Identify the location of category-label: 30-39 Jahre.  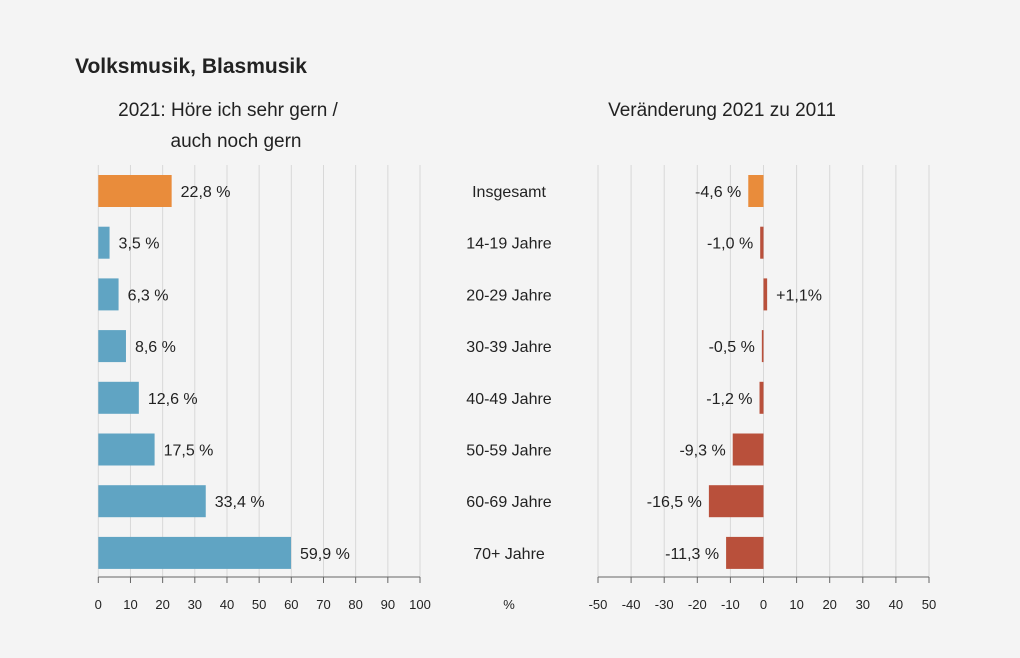
(508, 347).